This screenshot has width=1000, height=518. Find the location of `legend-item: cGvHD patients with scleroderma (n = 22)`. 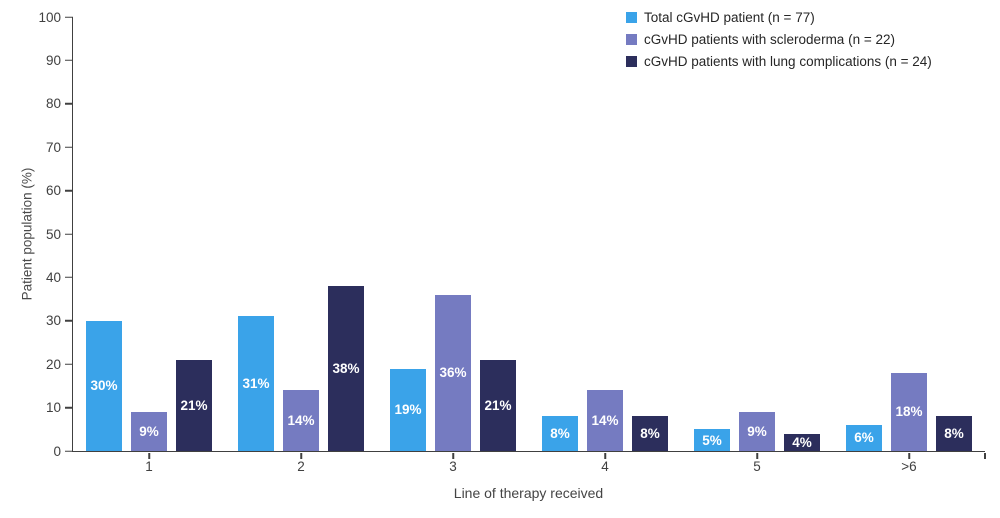

legend-item: cGvHD patients with scleroderma (n = 22) is located at coordinates (779, 39).